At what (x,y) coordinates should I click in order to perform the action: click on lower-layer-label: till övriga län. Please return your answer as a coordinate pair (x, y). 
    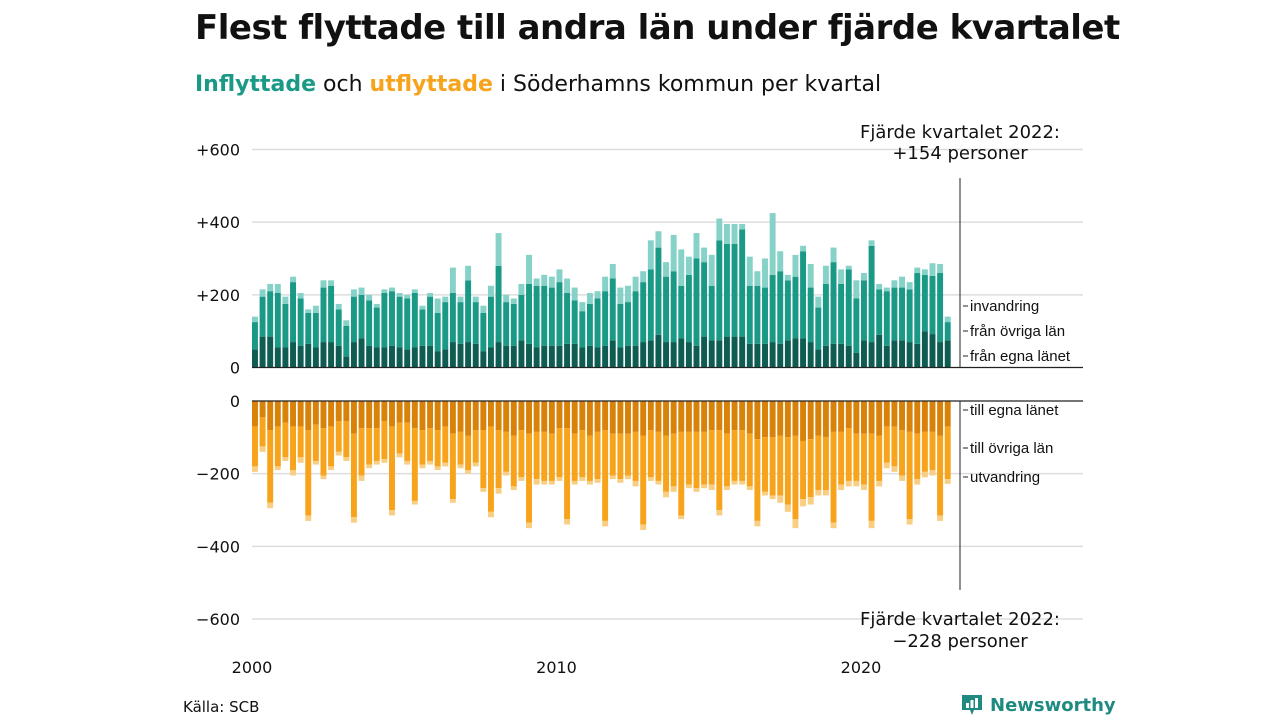
    Looking at the image, I should click on (1011, 448).